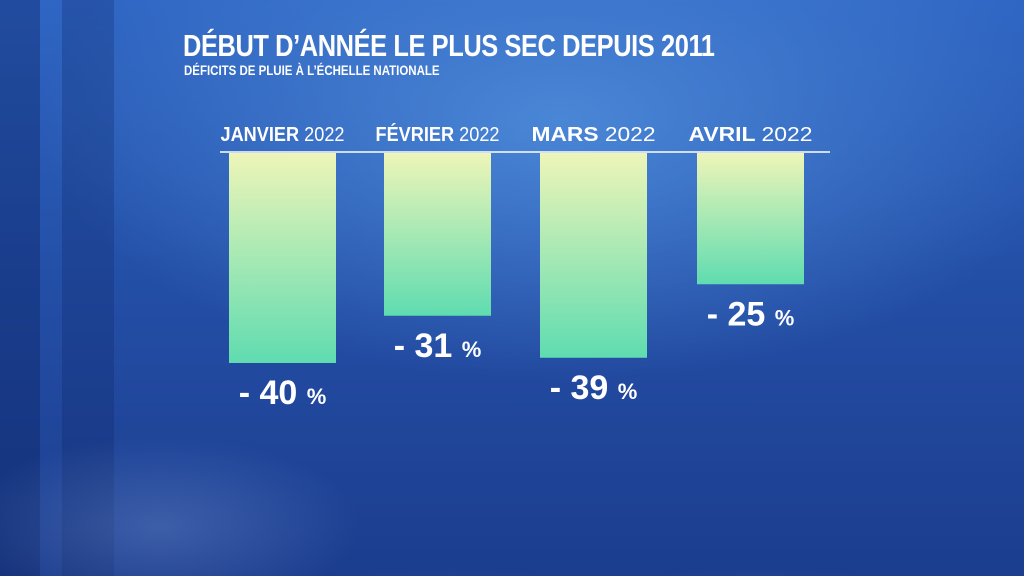 The height and width of the screenshot is (576, 1024). What do you see at coordinates (428, 346) in the screenshot?
I see `value-number: - 31` at bounding box center [428, 346].